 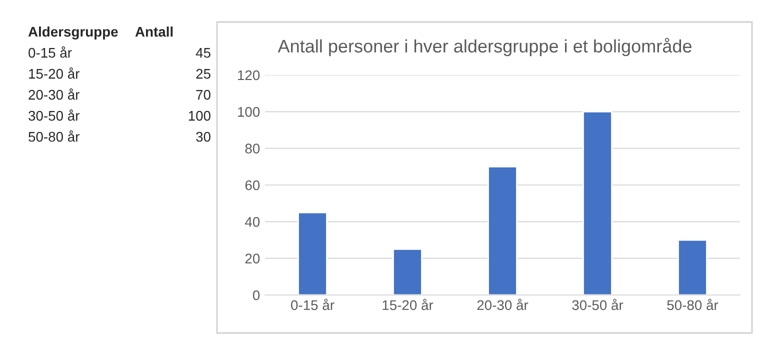 I want to click on y-tick-label: 0, so click(x=256, y=295).